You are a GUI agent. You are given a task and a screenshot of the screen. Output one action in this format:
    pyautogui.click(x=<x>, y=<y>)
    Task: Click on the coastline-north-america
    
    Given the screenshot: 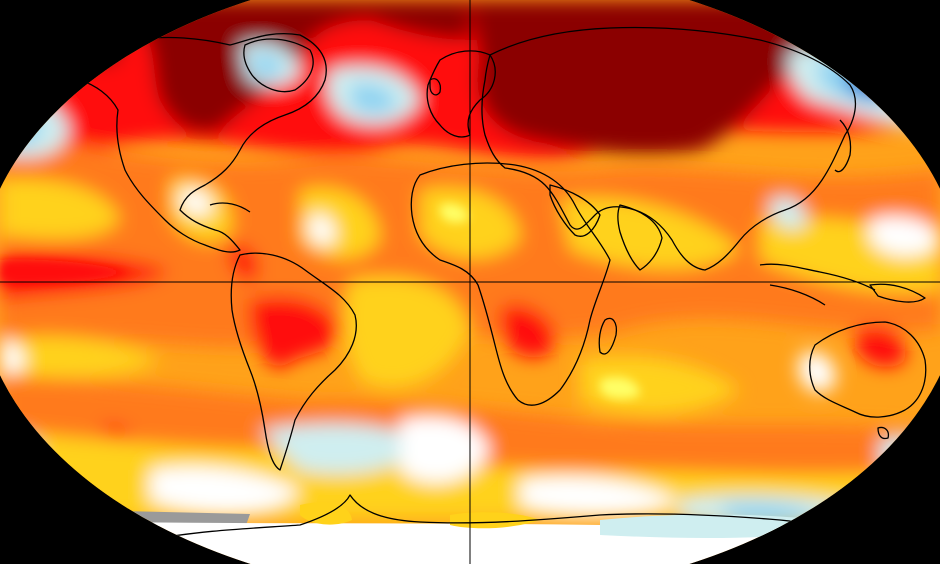 What is the action you would take?
    pyautogui.click(x=183, y=143)
    